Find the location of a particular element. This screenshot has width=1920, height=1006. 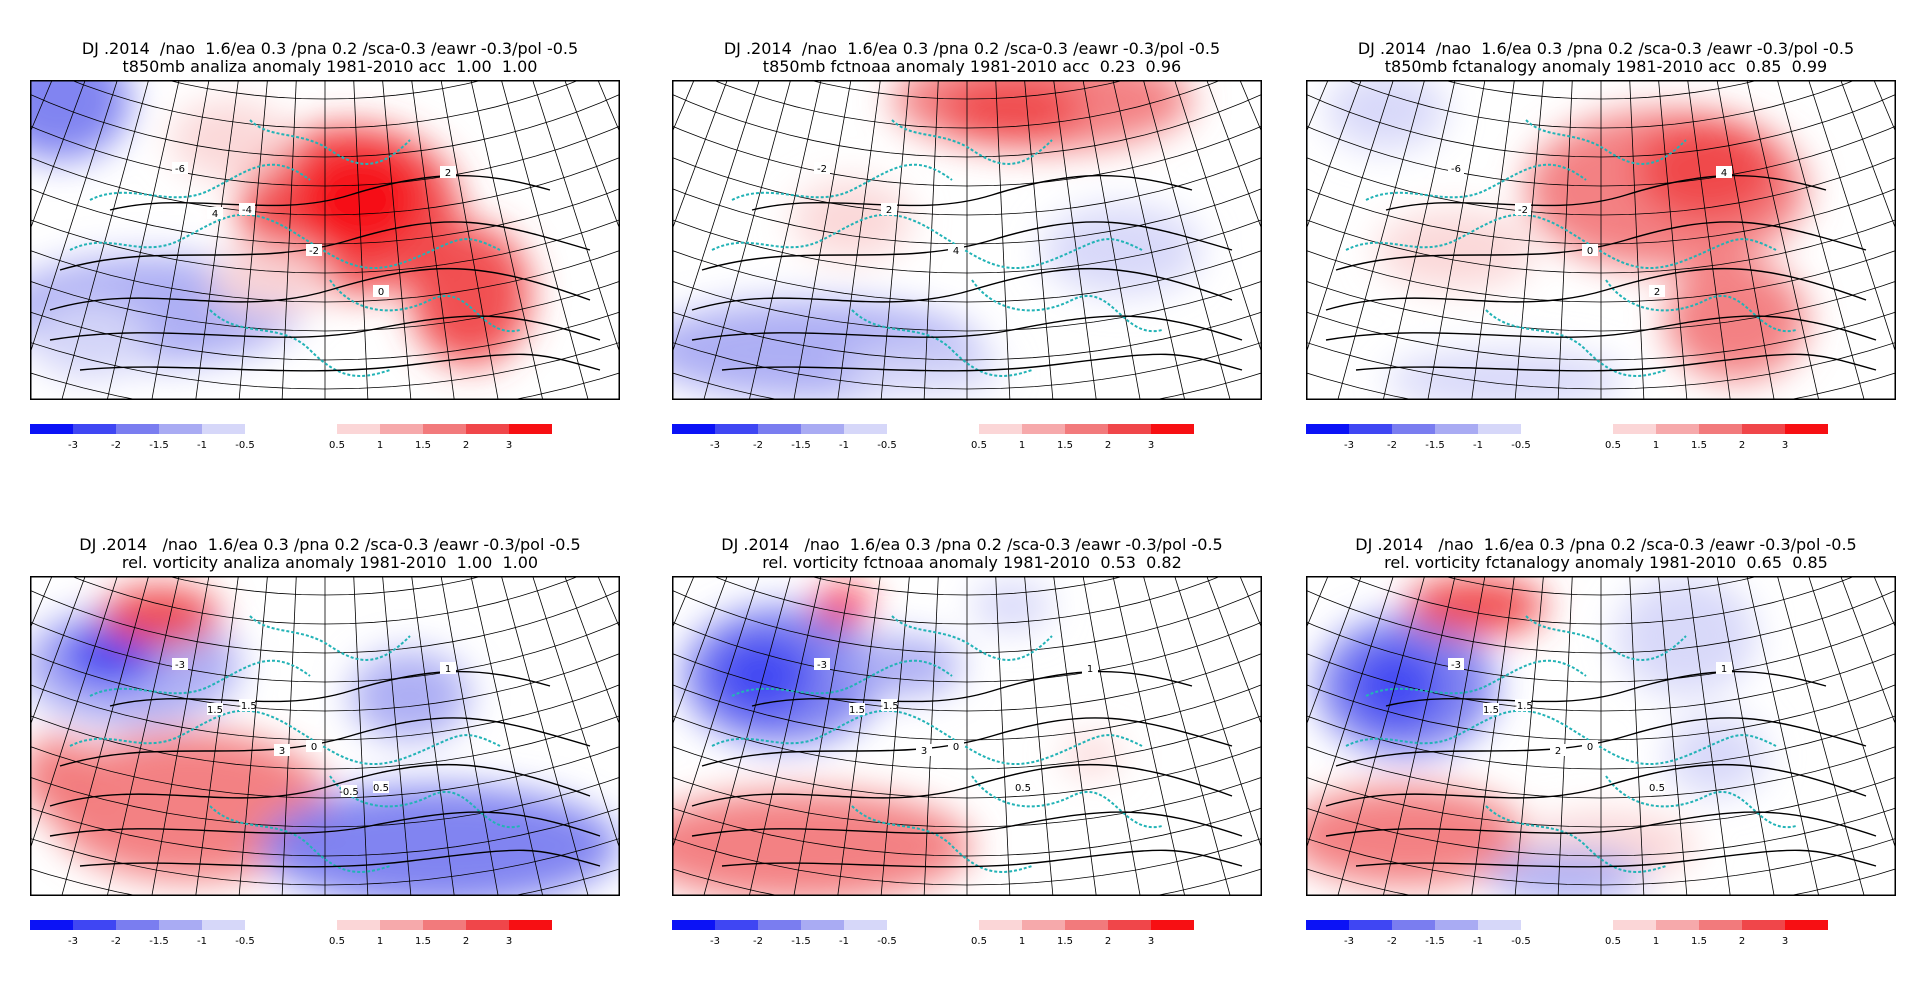

anomaly-map: -3 -1.5 0 0.5 1 1.5 3 is located at coordinates (967, 736).